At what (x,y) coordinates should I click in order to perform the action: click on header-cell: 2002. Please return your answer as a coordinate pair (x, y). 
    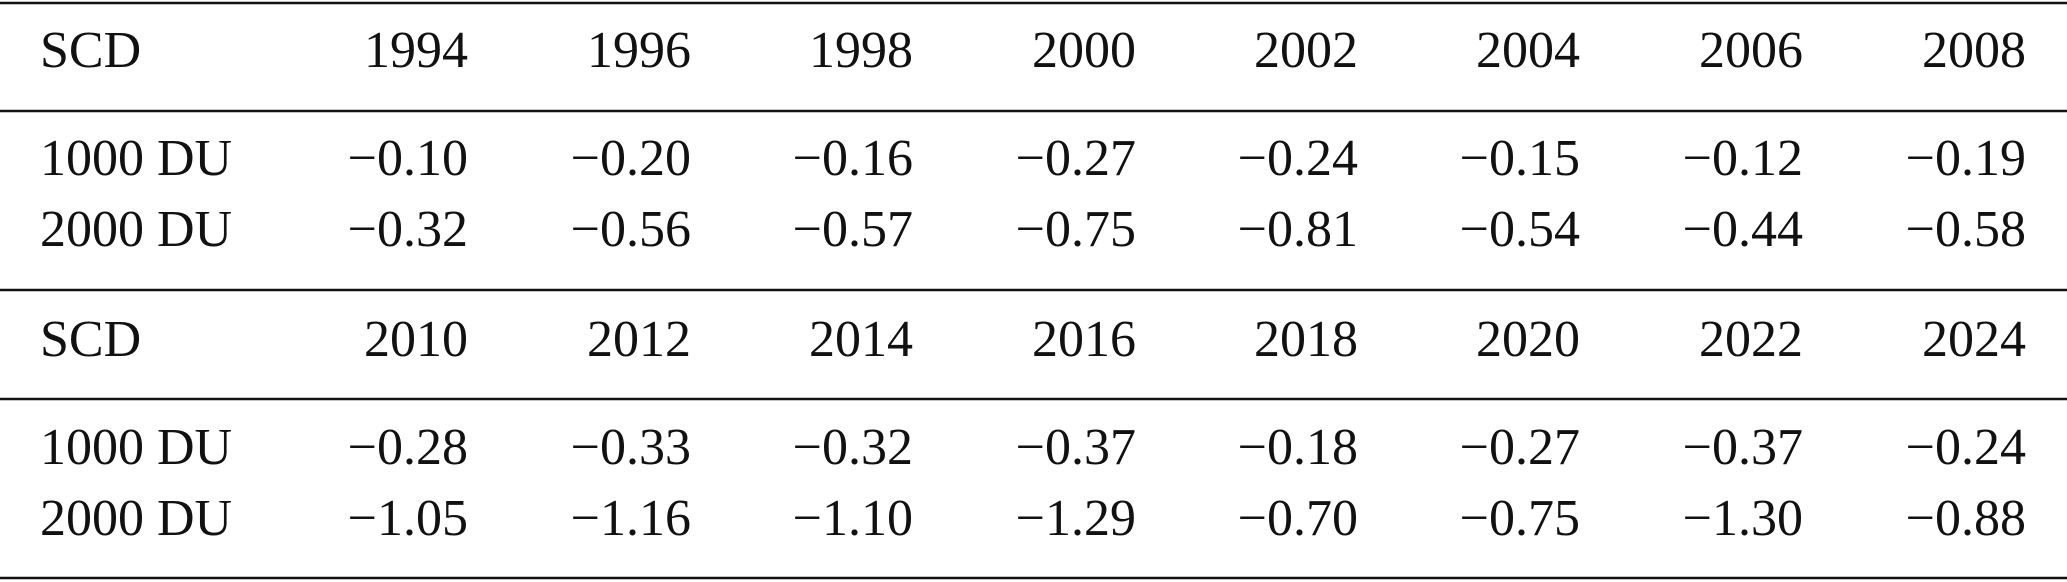
    Looking at the image, I should click on (1306, 50).